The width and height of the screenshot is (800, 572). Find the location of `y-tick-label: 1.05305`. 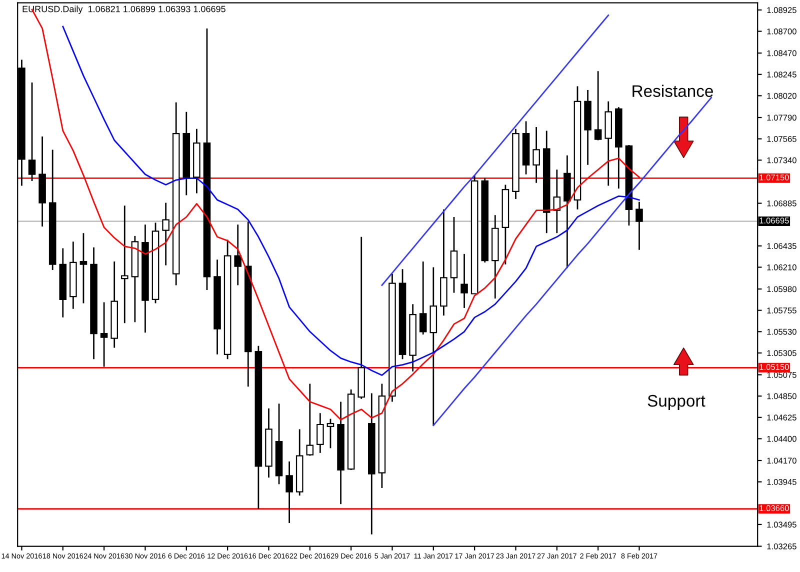

y-tick-label: 1.05305 is located at coordinates (781, 353).